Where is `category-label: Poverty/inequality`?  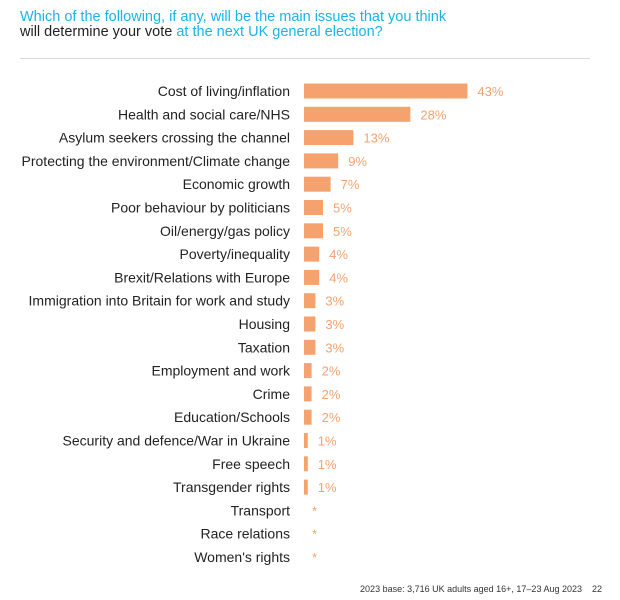
category-label: Poverty/inequality is located at coordinates (234, 254).